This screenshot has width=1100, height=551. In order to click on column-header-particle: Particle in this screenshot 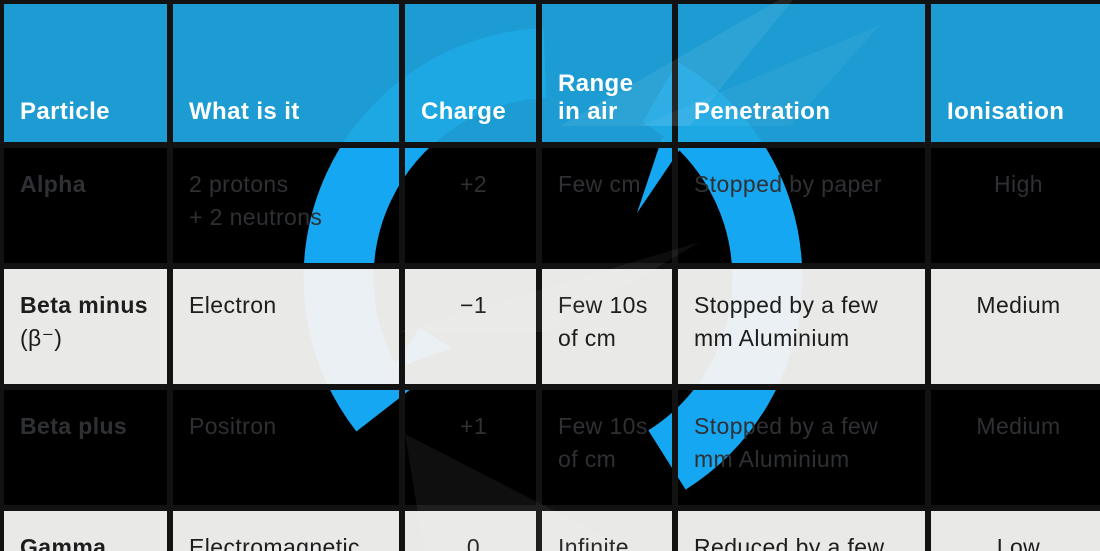, I will do `click(86, 74)`.